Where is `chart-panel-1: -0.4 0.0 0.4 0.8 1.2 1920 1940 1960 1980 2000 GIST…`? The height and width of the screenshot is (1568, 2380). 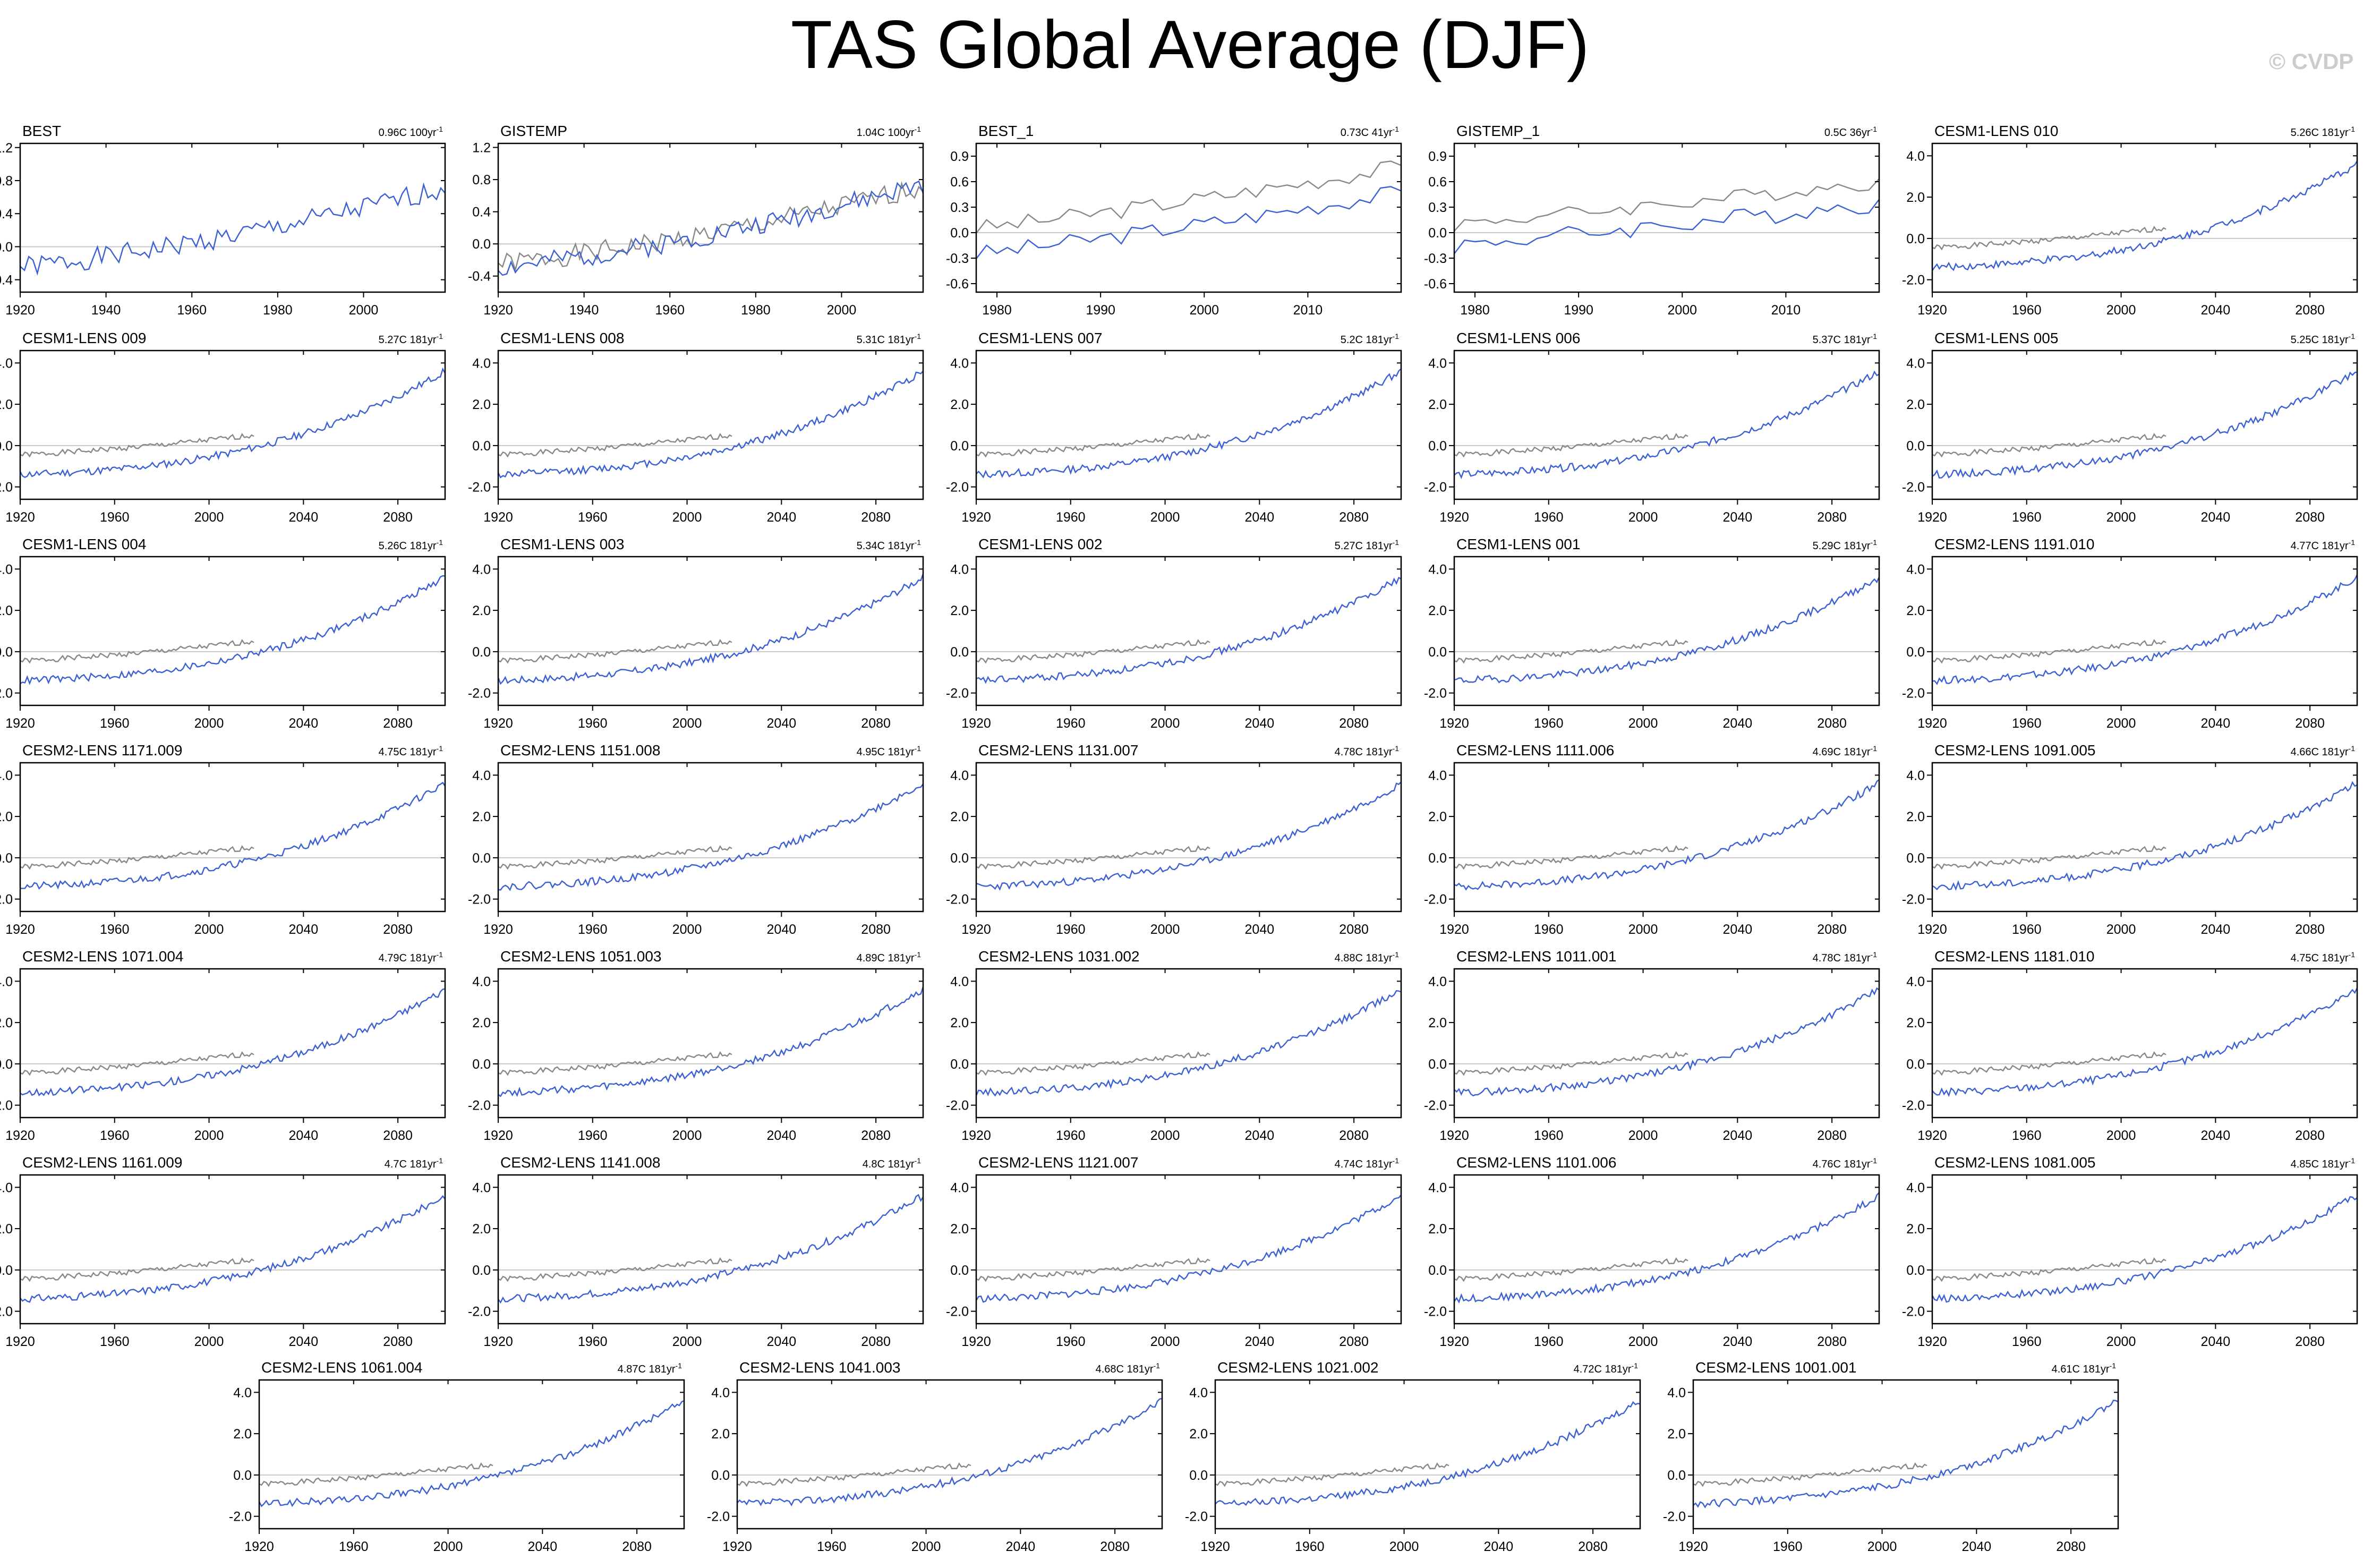
chart-panel-1: -0.4 0.0 0.4 0.8 1.2 1920 1940 1960 1980 2000 GIST… is located at coordinates (696, 220).